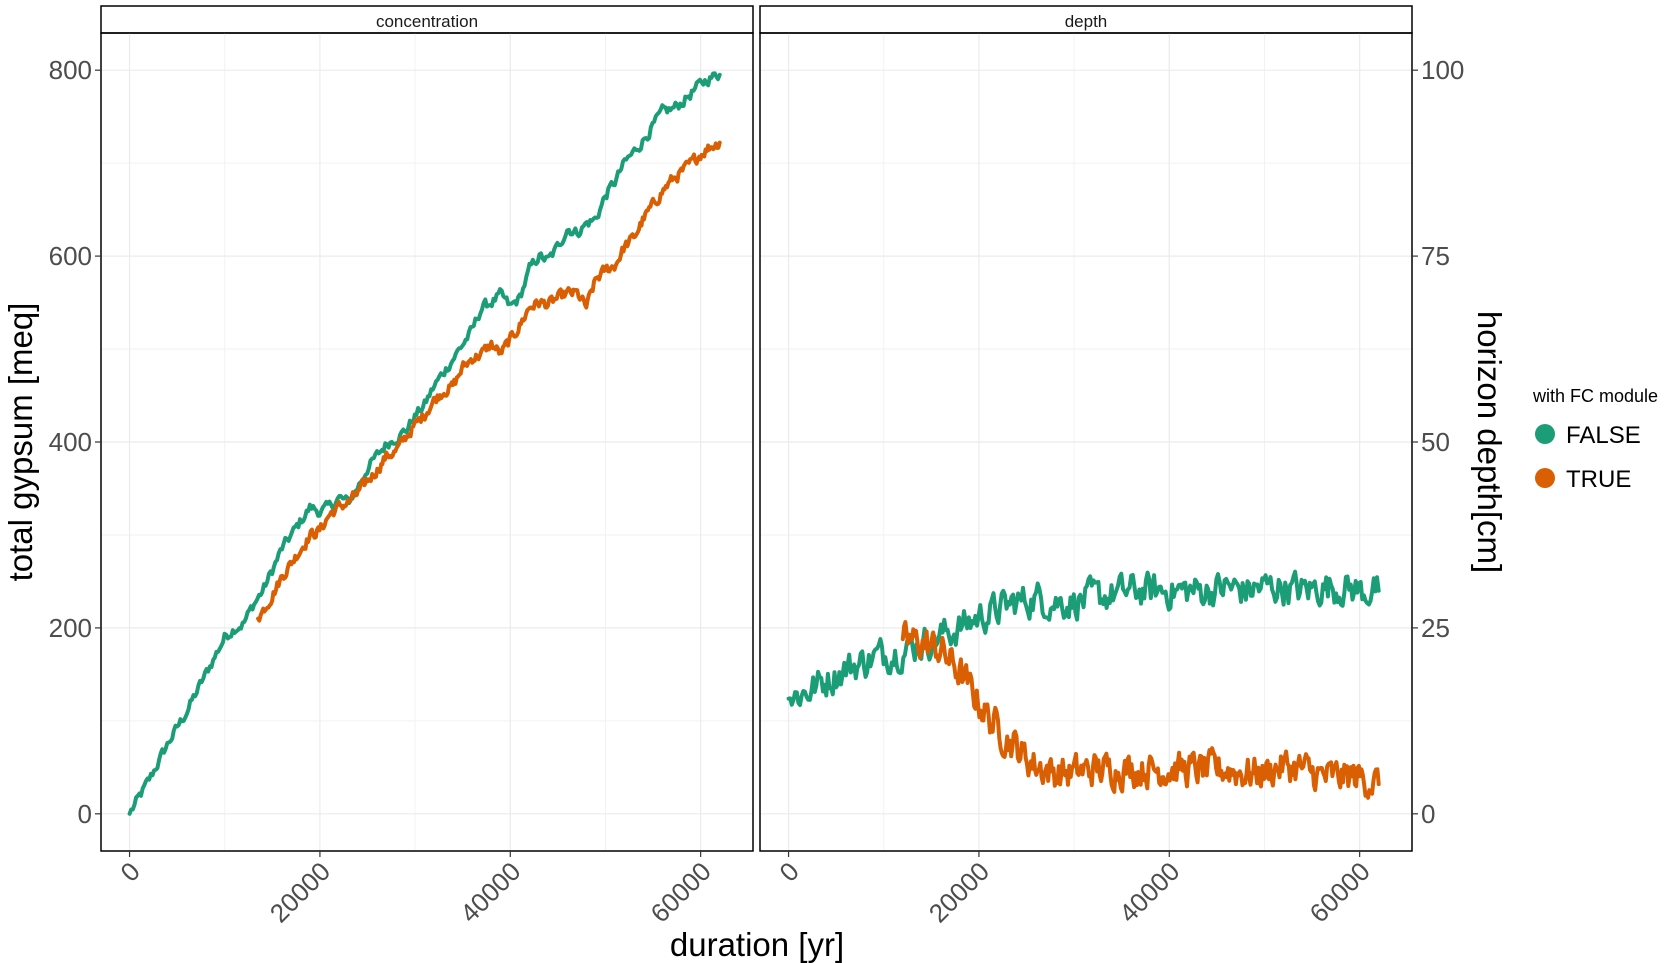  What do you see at coordinates (1435, 628) in the screenshot?
I see `y-tick-label: 25` at bounding box center [1435, 628].